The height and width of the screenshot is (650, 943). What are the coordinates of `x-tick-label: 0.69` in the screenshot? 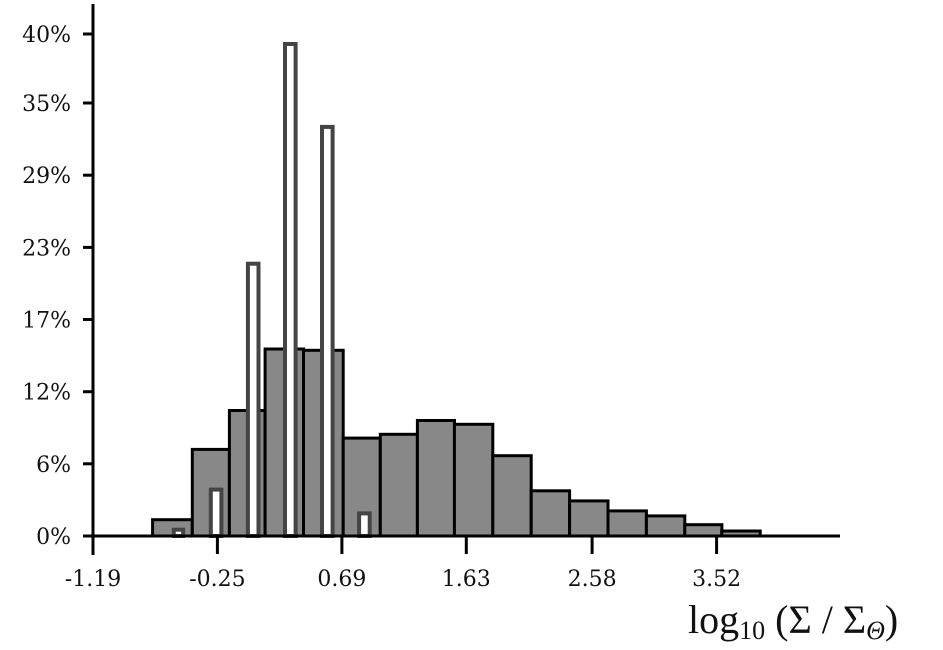 It's located at (341, 579).